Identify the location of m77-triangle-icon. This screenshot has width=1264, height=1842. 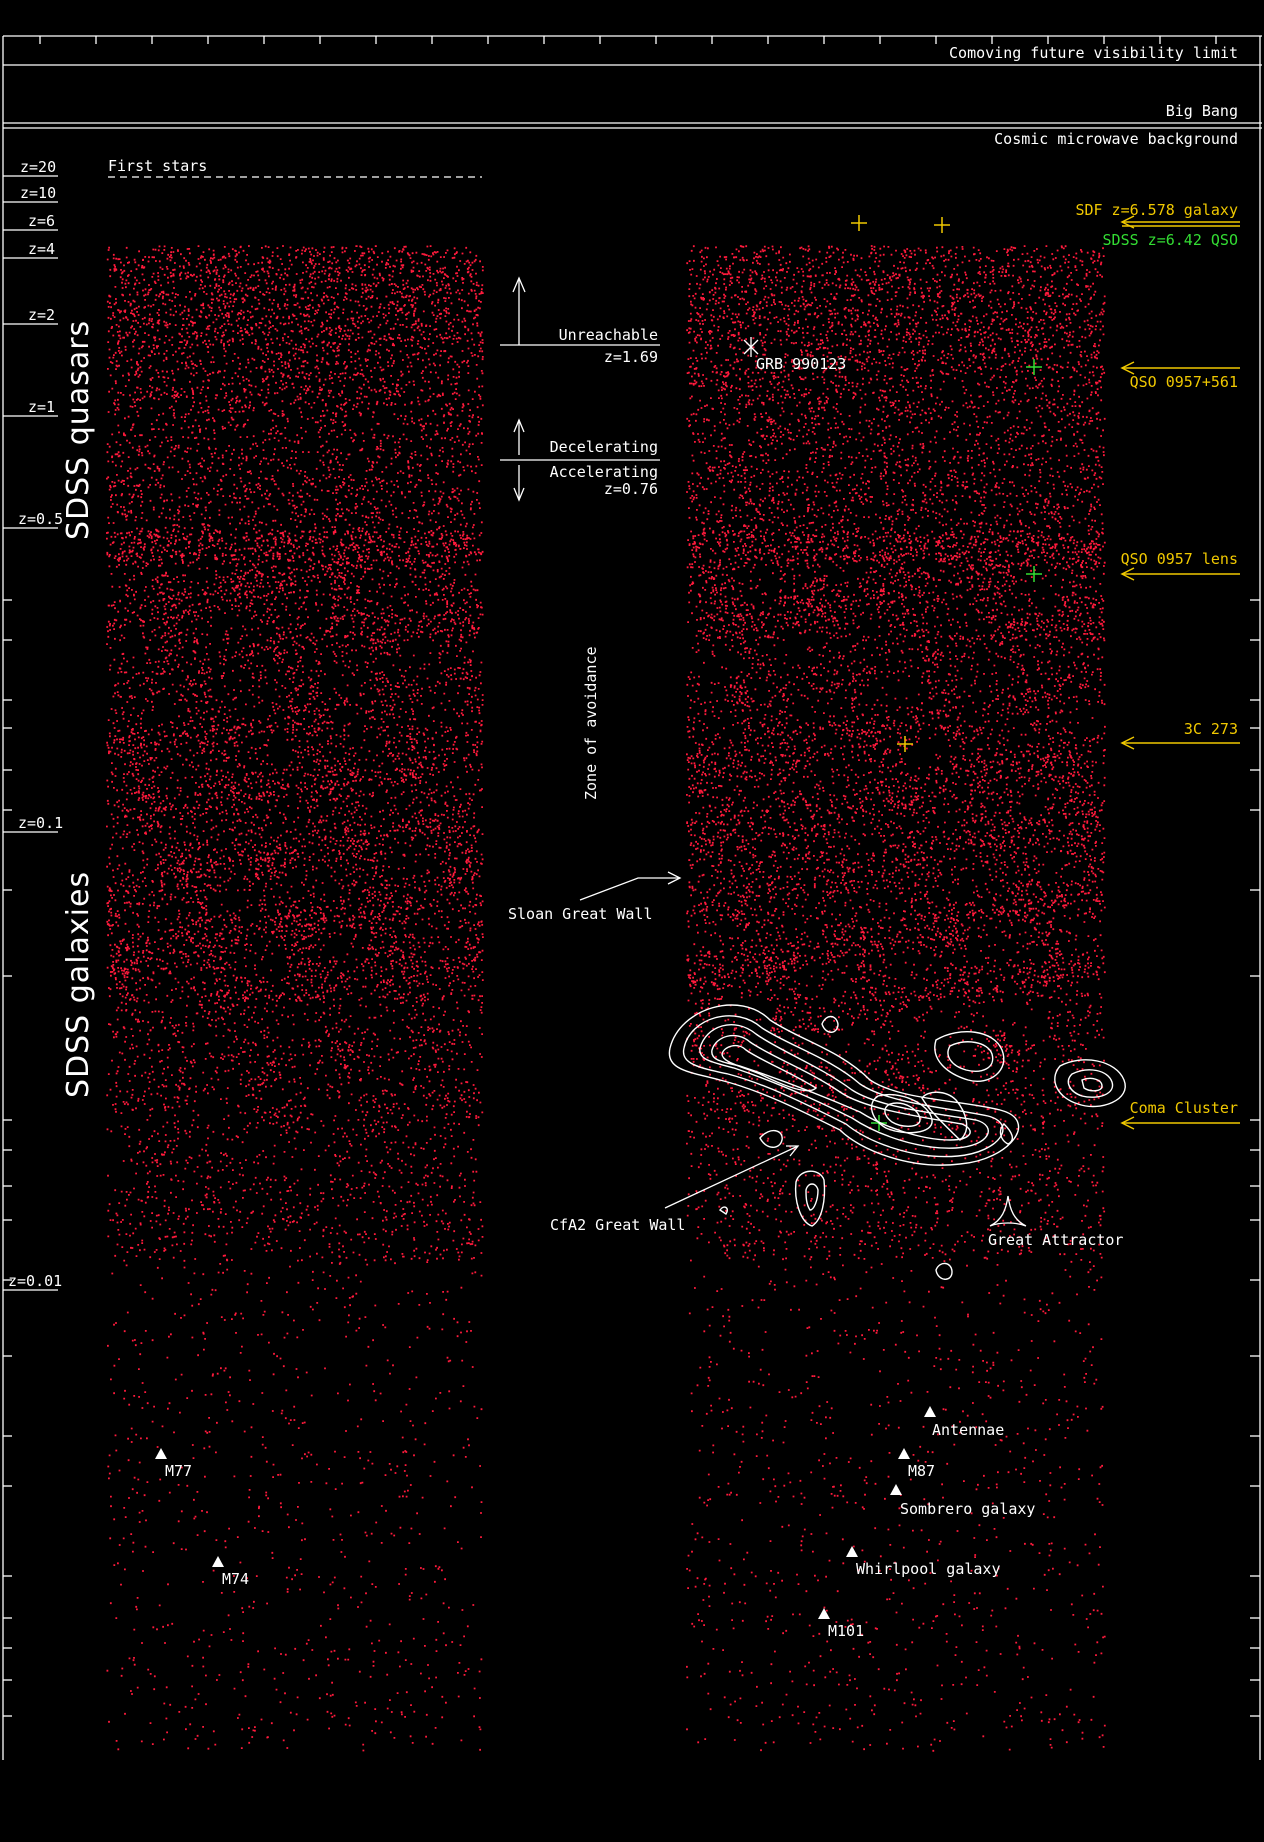
(161, 1453).